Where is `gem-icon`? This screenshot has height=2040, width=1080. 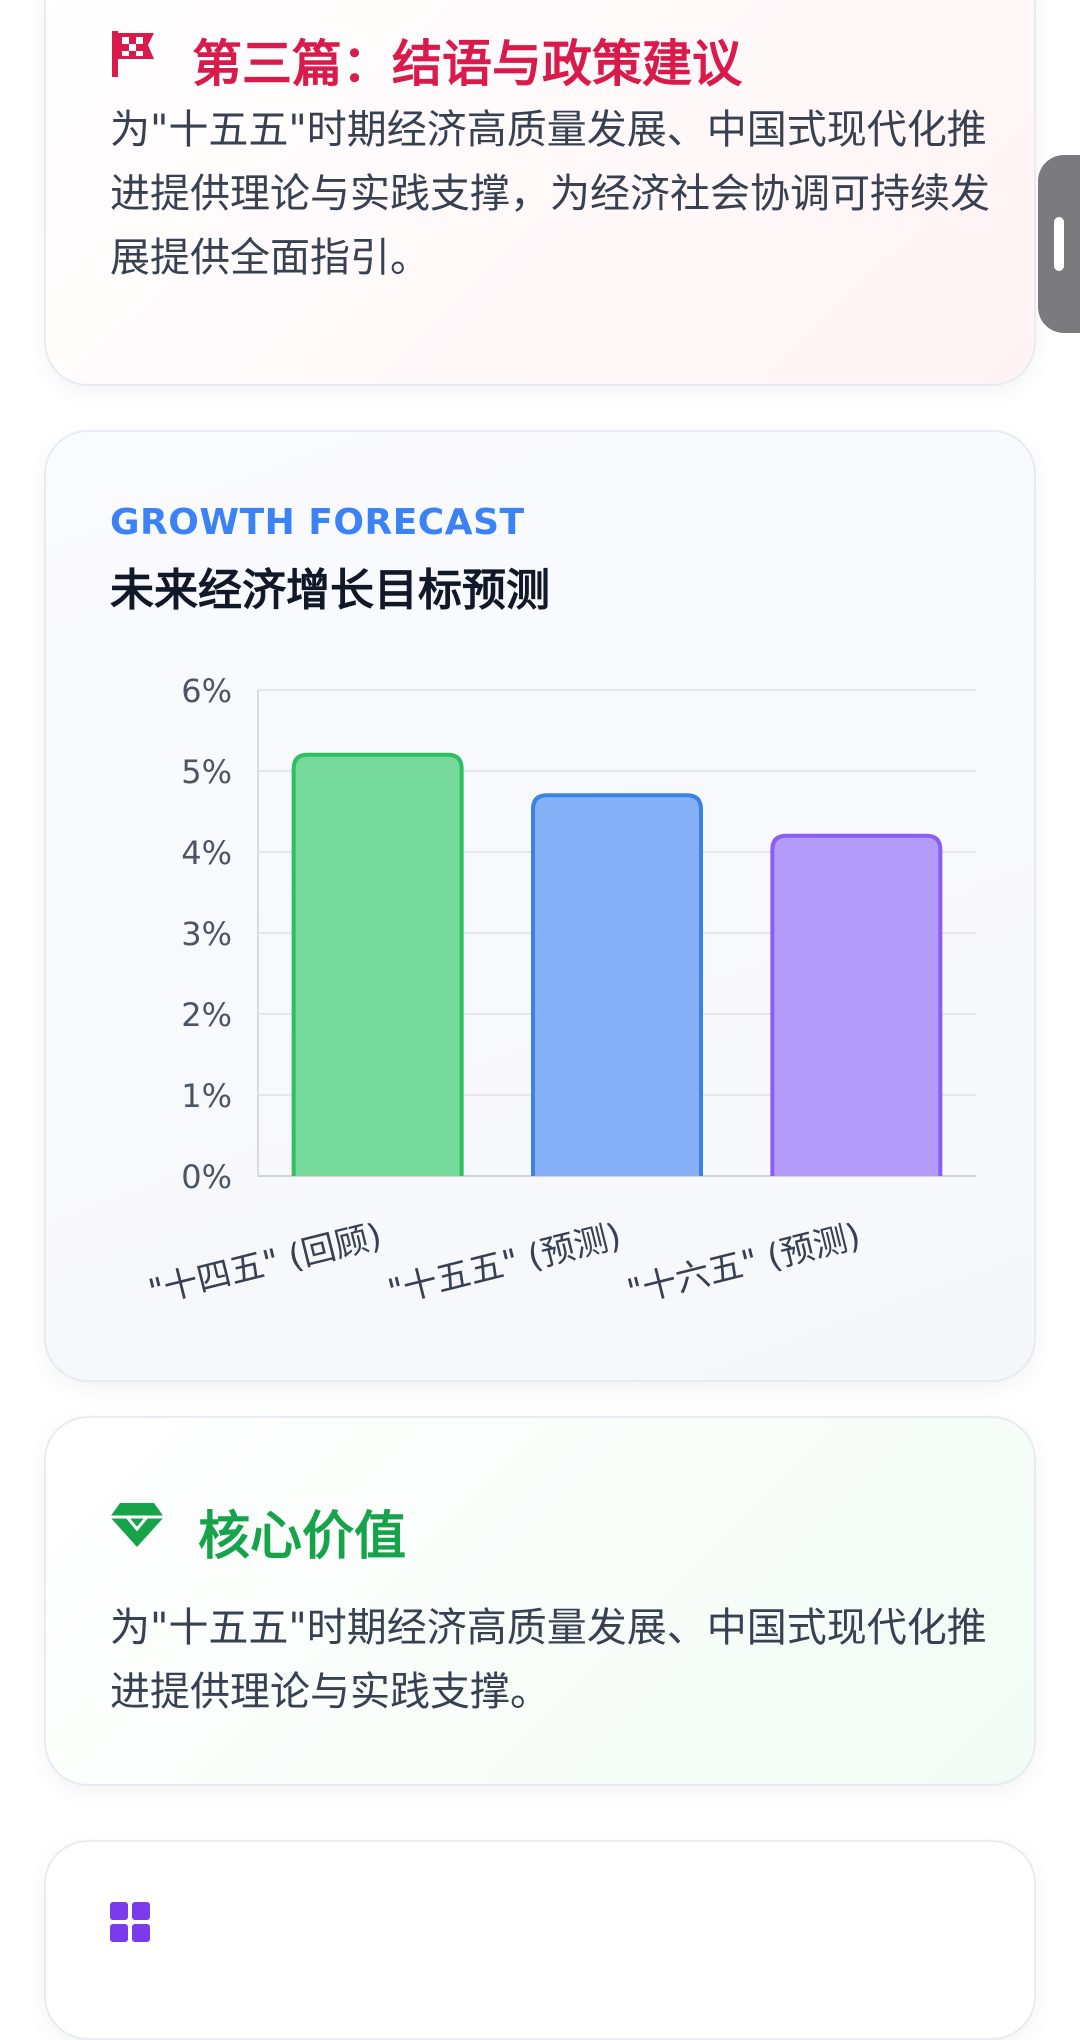
gem-icon is located at coordinates (137, 1531).